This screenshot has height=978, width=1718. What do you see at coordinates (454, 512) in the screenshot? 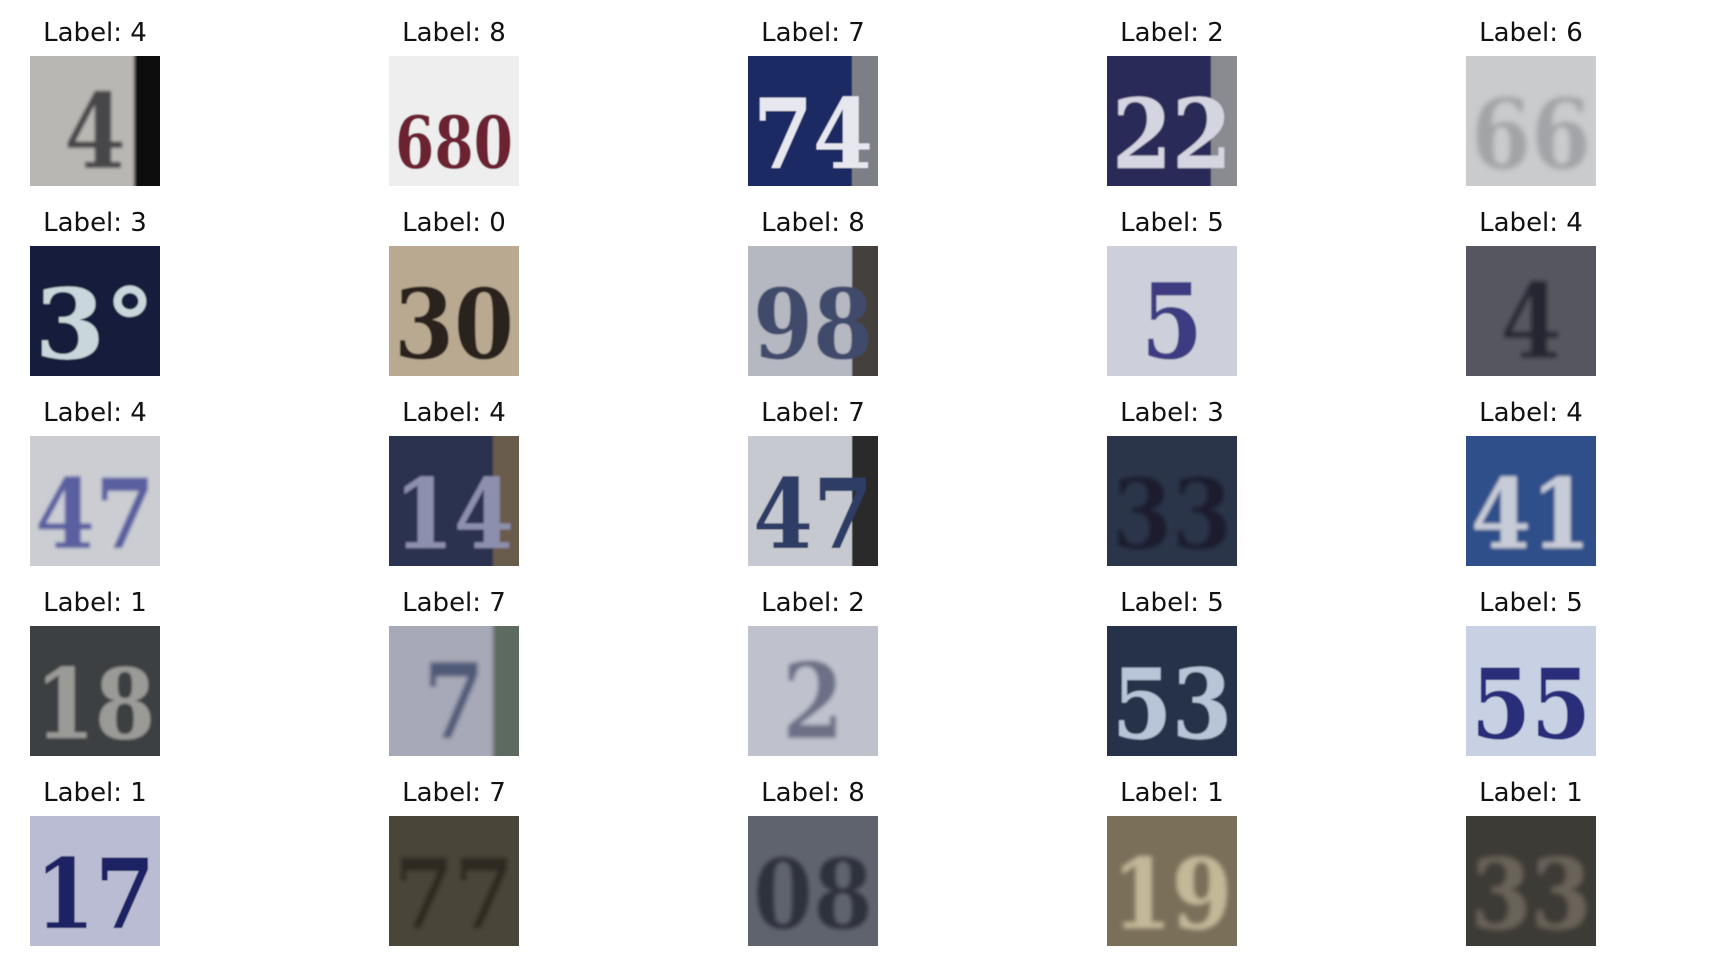
I see `svg-text: 14` at bounding box center [454, 512].